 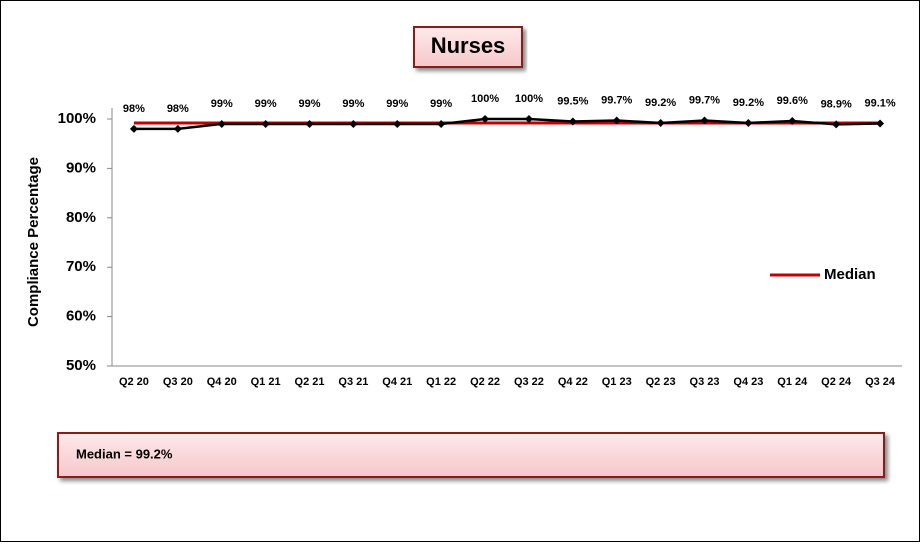 I want to click on x-tick-label: Q4 20, so click(x=222, y=382).